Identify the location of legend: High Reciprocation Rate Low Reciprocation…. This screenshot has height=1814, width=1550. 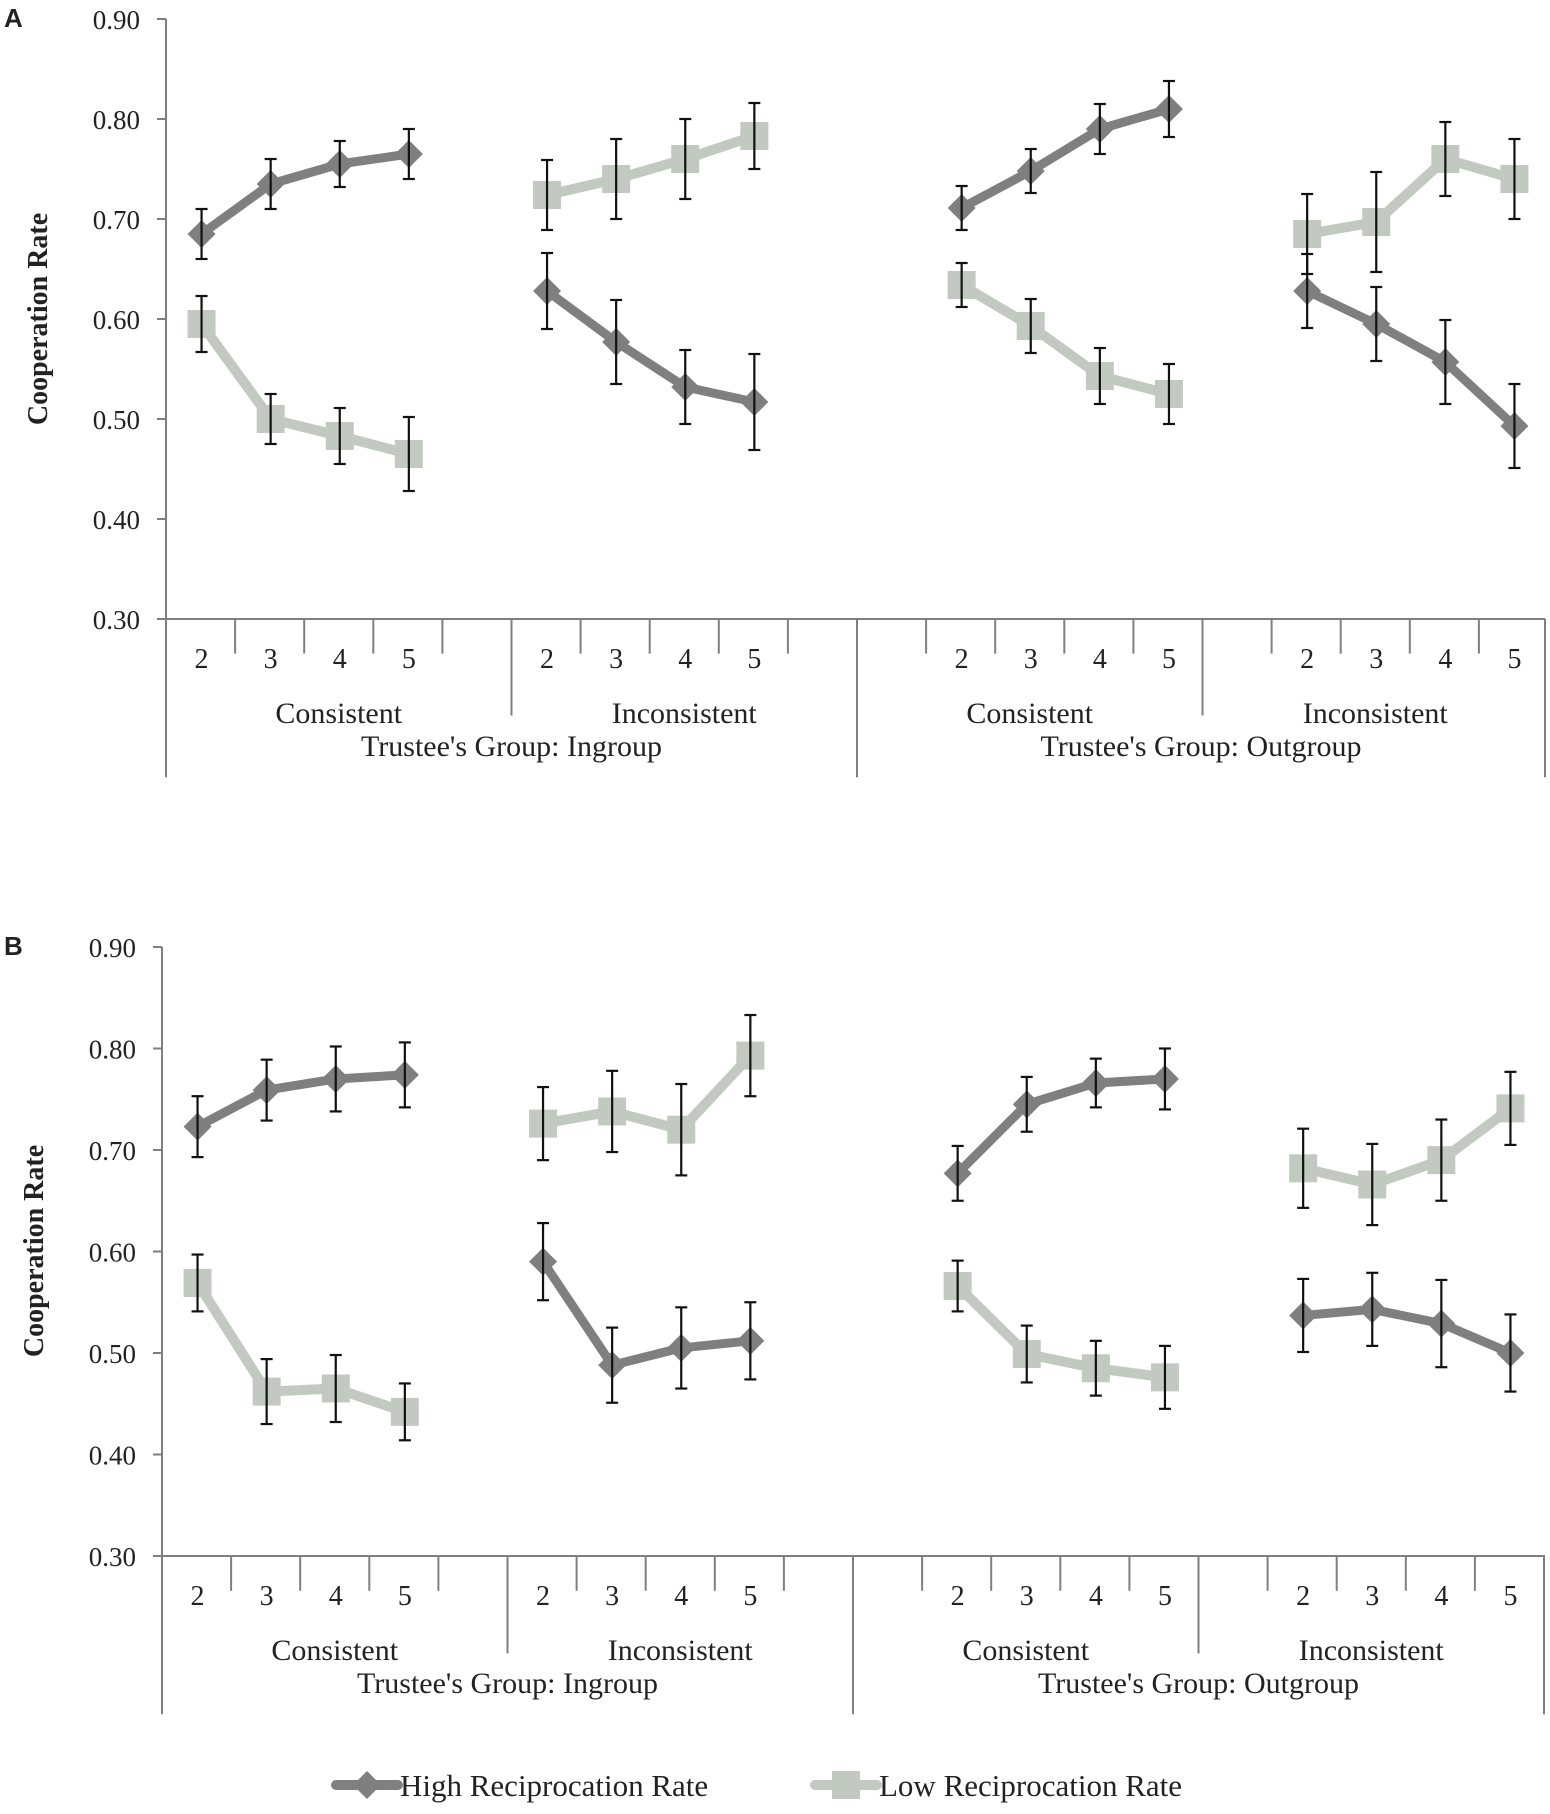
(756, 1785).